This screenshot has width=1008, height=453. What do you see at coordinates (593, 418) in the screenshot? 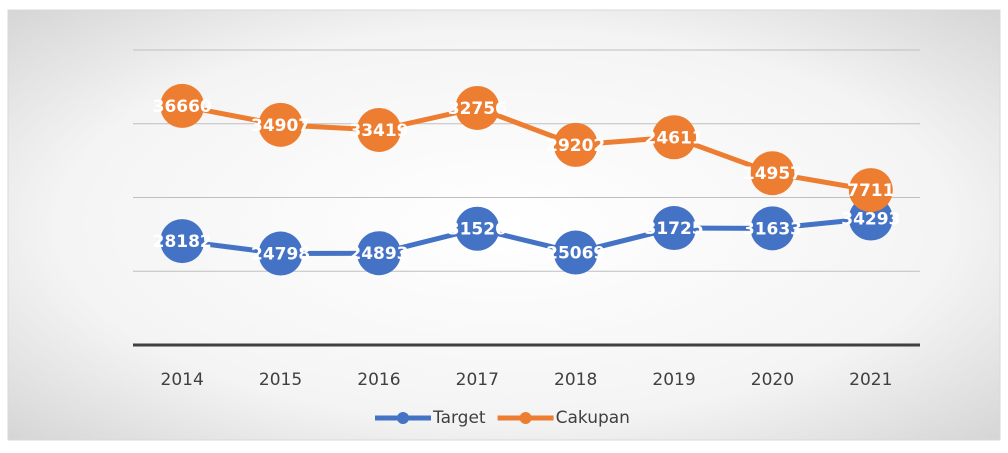
I see `legend-label: Cakupan` at bounding box center [593, 418].